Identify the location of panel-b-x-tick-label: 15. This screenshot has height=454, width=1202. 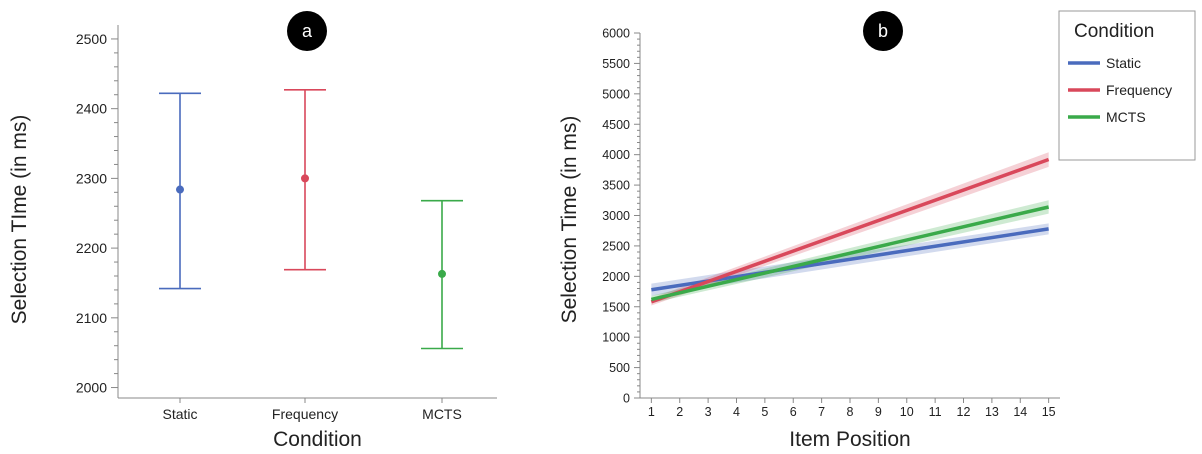
(1049, 412).